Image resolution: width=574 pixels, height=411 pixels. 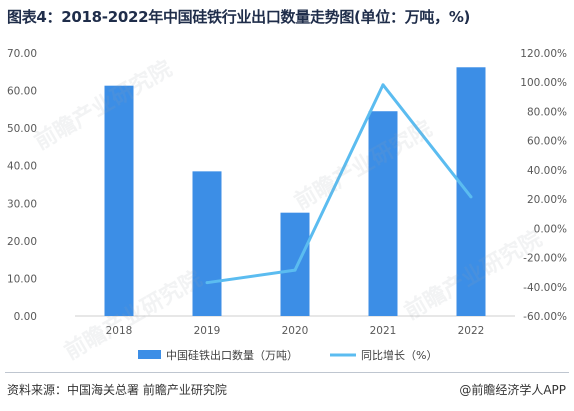 I want to click on bar-2021, so click(x=383, y=213).